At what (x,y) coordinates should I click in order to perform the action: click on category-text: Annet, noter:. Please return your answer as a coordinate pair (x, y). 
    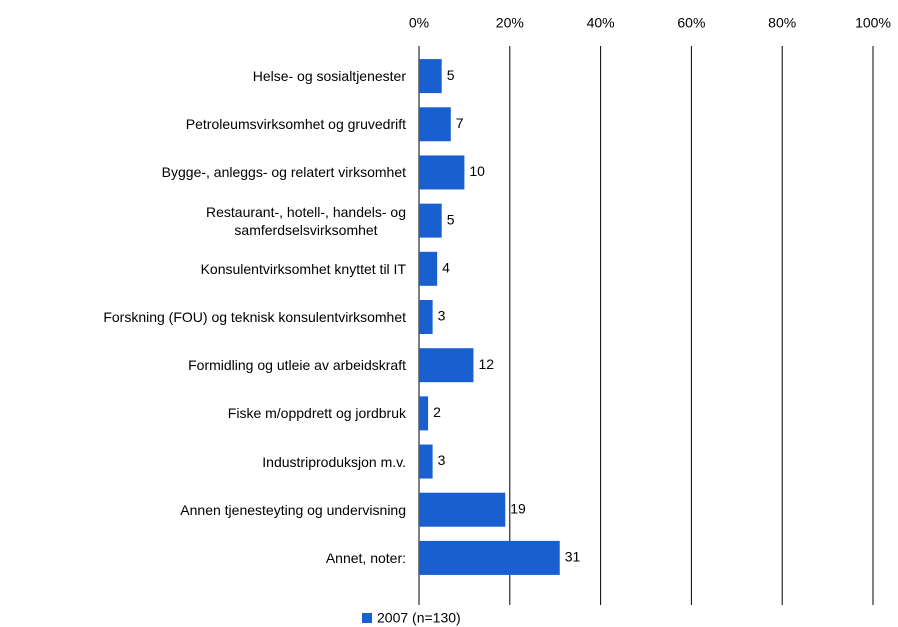
    Looking at the image, I should click on (365, 557).